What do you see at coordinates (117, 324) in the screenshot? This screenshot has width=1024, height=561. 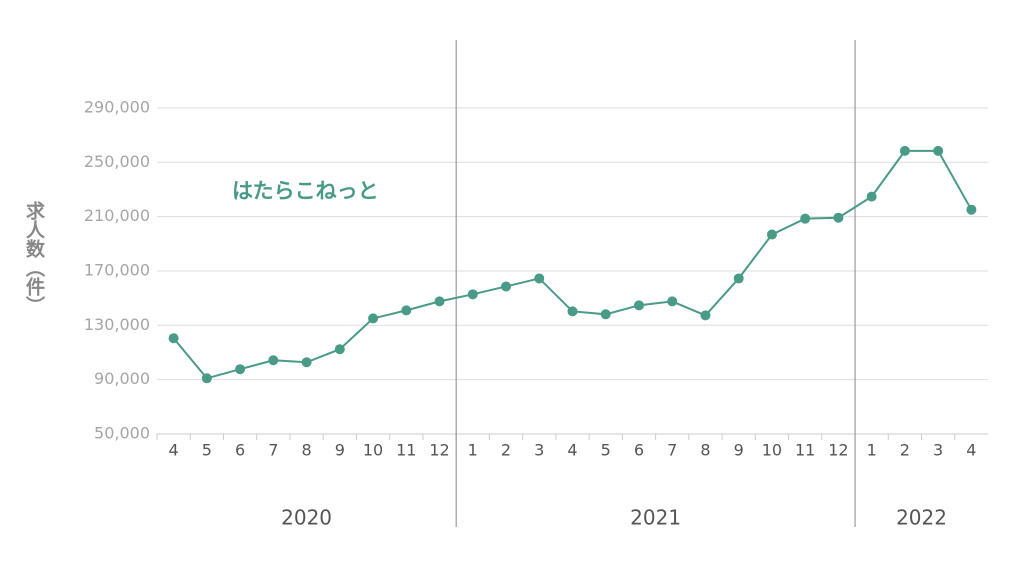 I see `y-tick-label: 130,000` at bounding box center [117, 324].